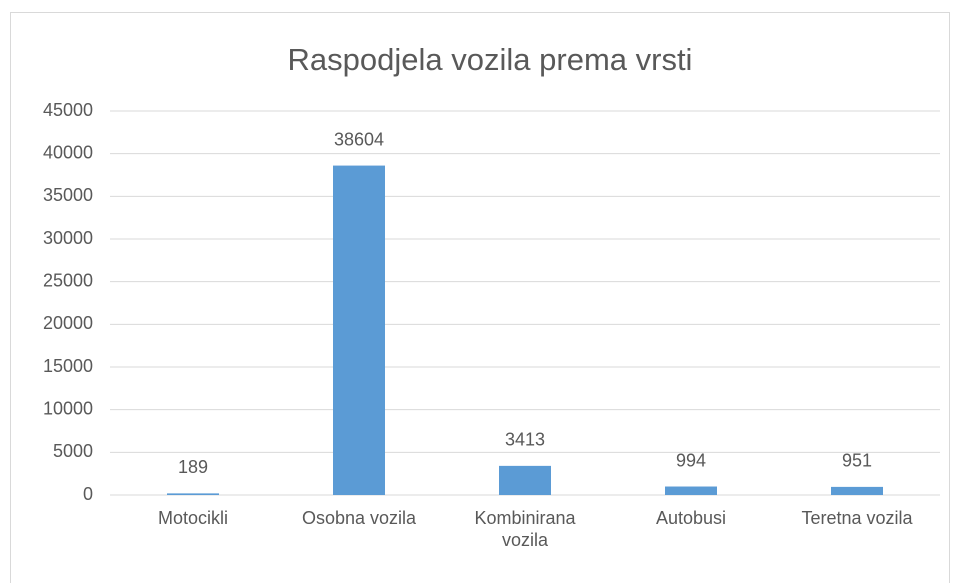 This screenshot has width=957, height=583. I want to click on chart-title: Raspodjela vozila prema vrsti, so click(490, 59).